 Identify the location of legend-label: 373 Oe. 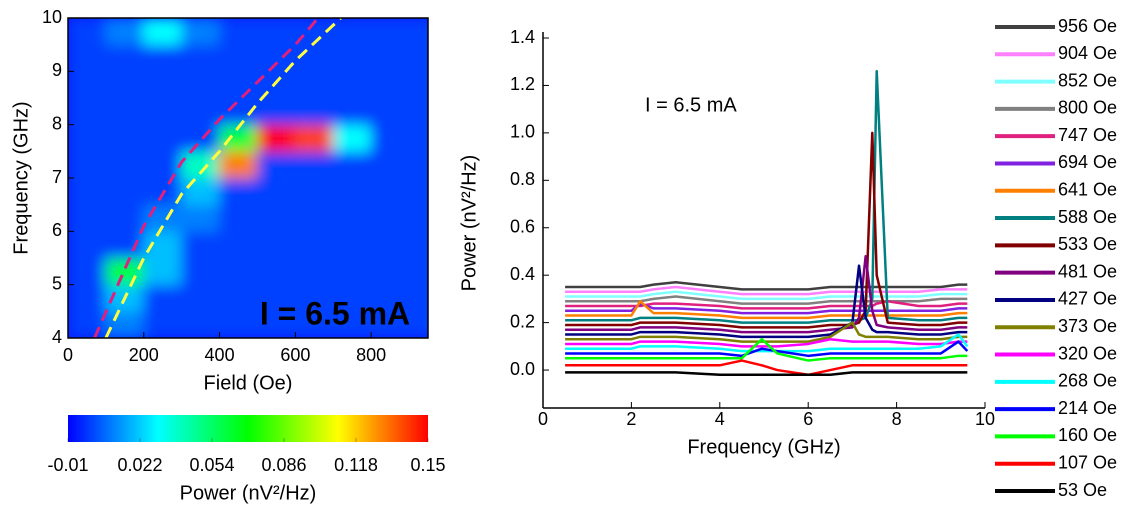
(1087, 326).